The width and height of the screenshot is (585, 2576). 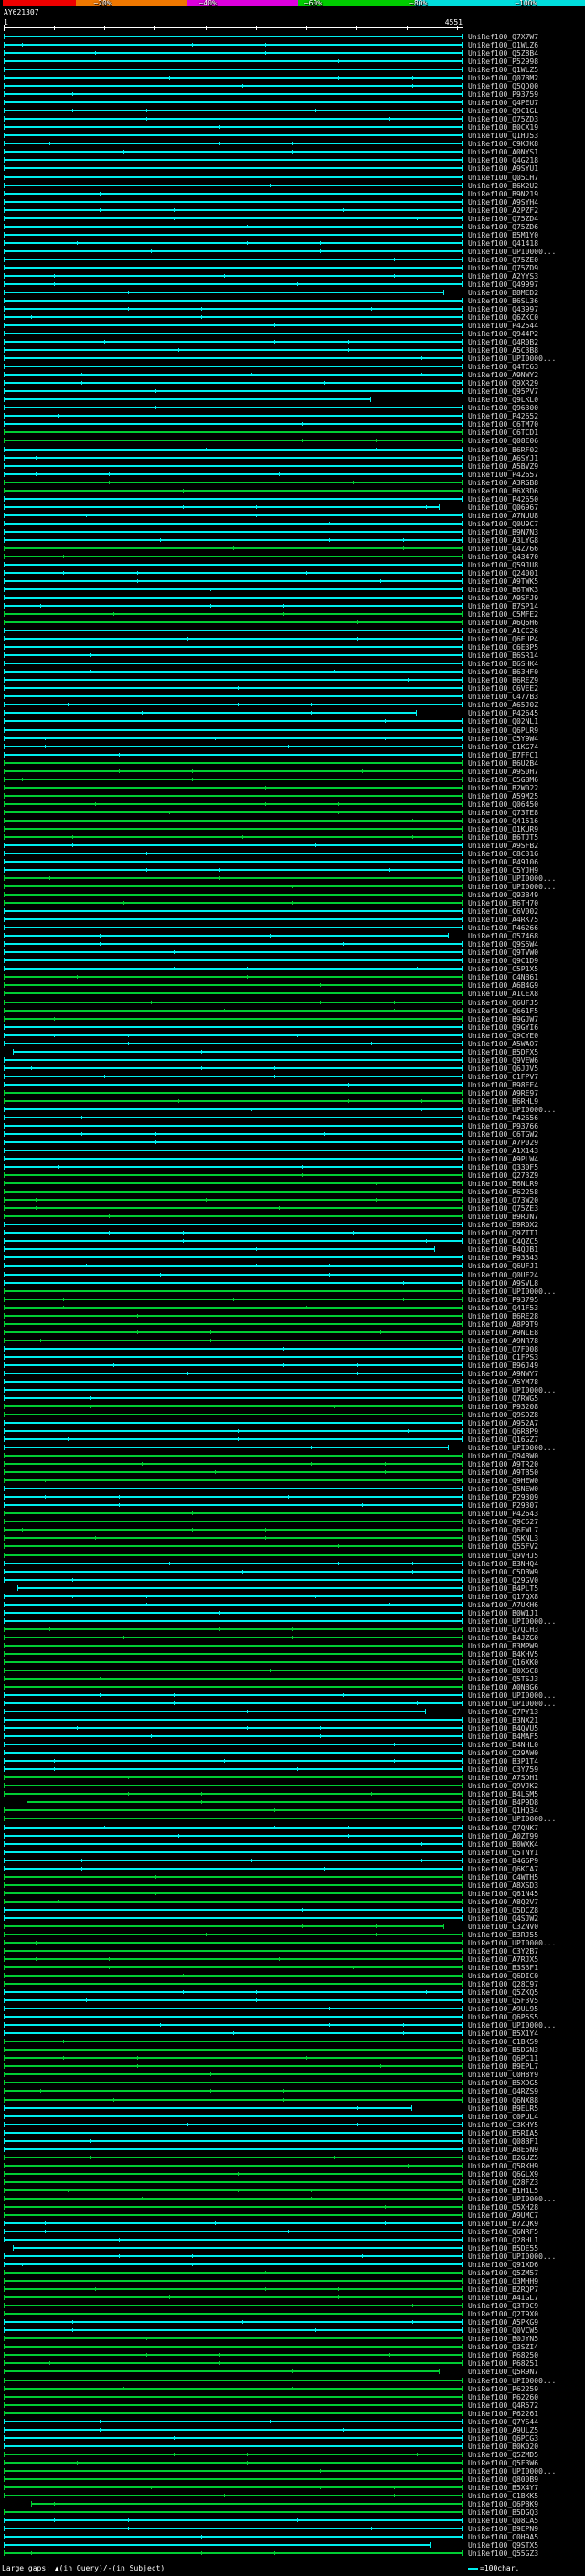 What do you see at coordinates (504, 1802) in the screenshot?
I see `hit-label: UniRef100_B4P9D8` at bounding box center [504, 1802].